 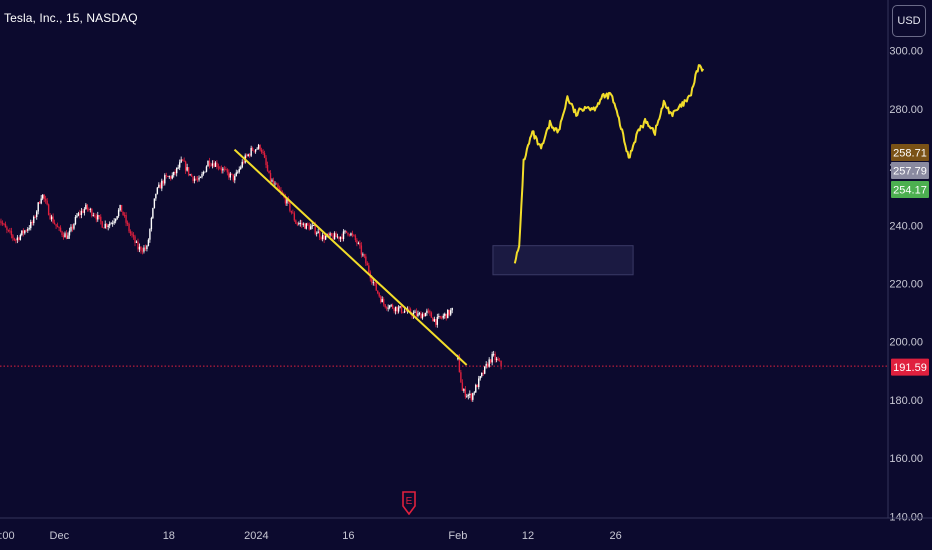 What do you see at coordinates (906, 285) in the screenshot?
I see `y-tick-label: 220.00` at bounding box center [906, 285].